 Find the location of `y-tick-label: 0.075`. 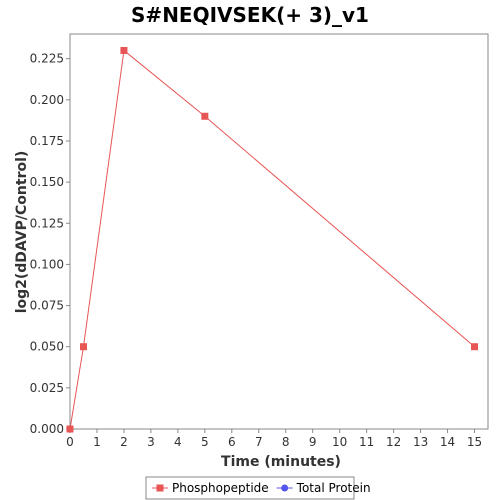

y-tick-label: 0.075 is located at coordinates (47, 306).